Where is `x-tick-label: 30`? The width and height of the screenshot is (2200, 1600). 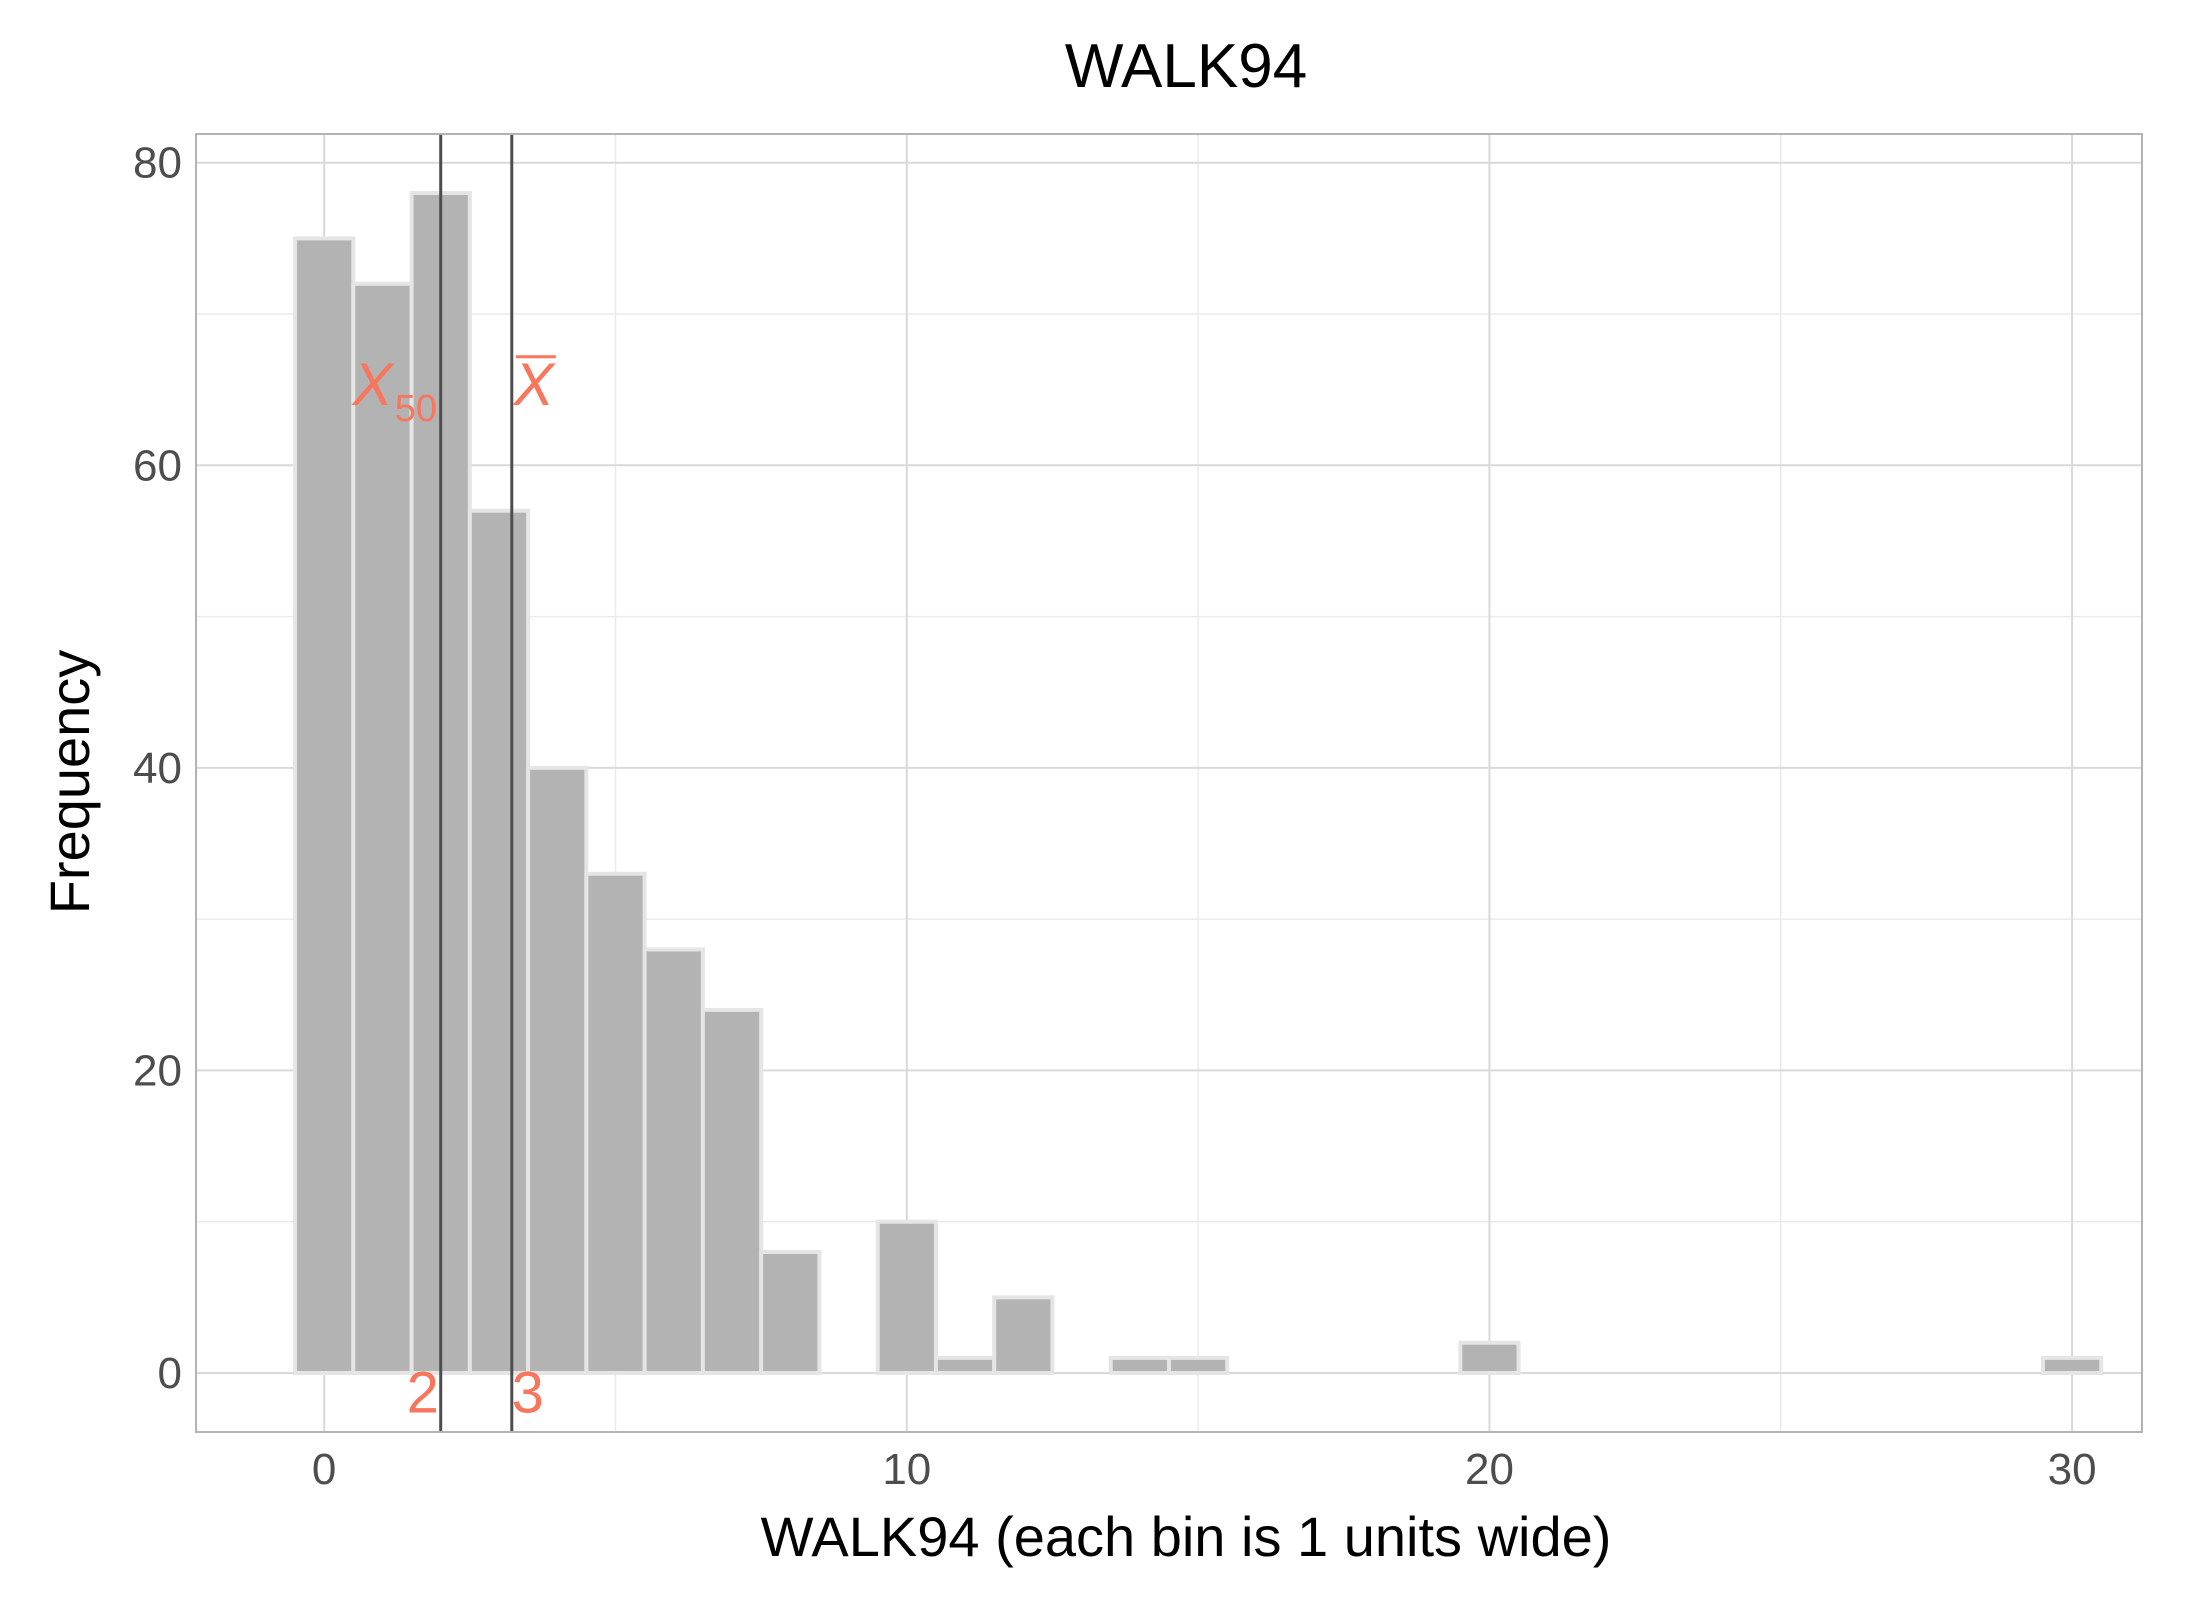 x-tick-label: 30 is located at coordinates (2072, 1469).